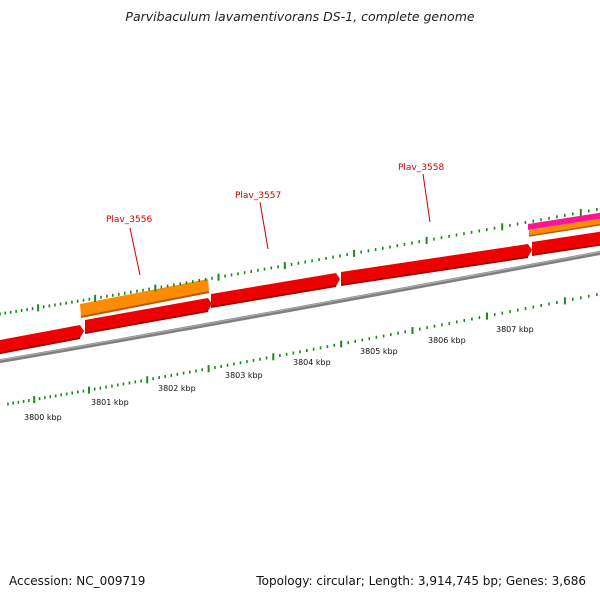 The width and height of the screenshot is (600, 600). Describe the element at coordinates (447, 340) in the screenshot. I see `scale-label-3806: 3806 kbp` at that location.